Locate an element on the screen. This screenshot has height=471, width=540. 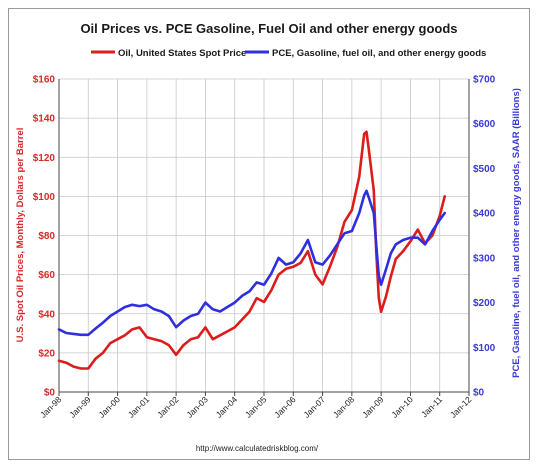
y-left-tick-label: $80 is located at coordinates (46, 236).